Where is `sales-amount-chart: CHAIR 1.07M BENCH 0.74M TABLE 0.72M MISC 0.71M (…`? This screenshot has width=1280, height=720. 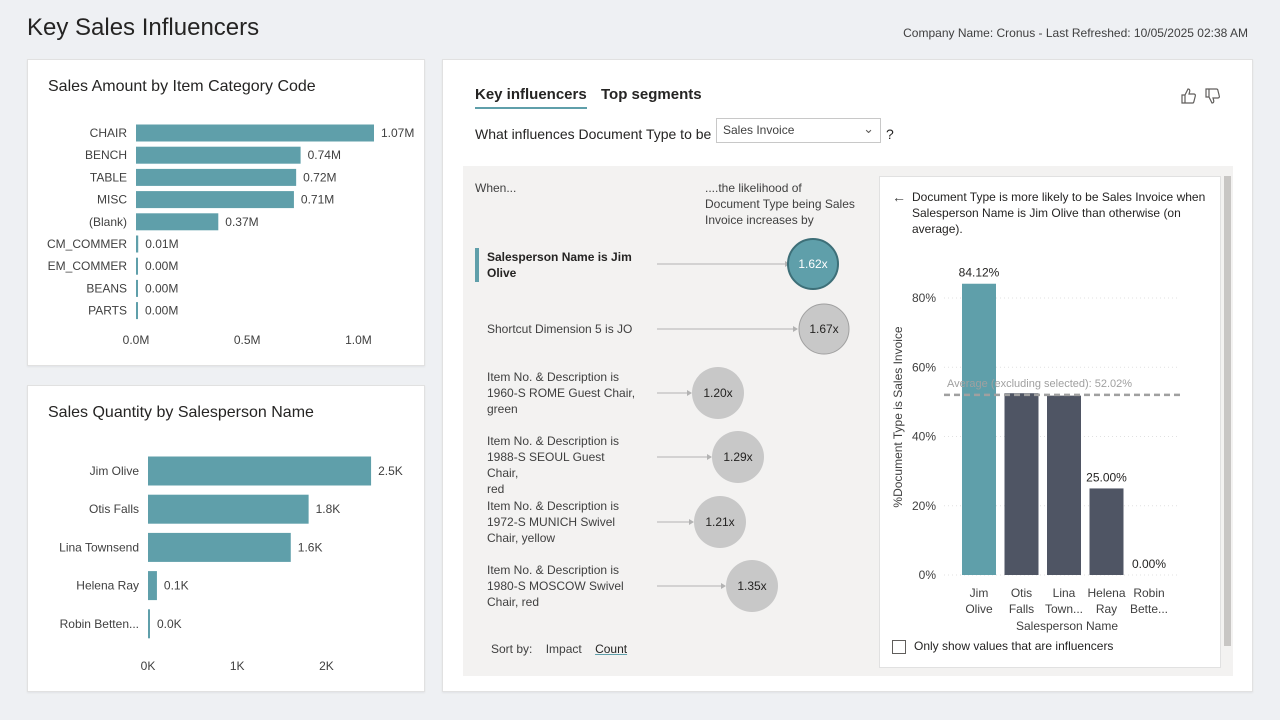
sales-amount-chart: CHAIR 1.07M BENCH 0.74M TABLE 0.72M MISC 0.71M (… is located at coordinates (230, 235).